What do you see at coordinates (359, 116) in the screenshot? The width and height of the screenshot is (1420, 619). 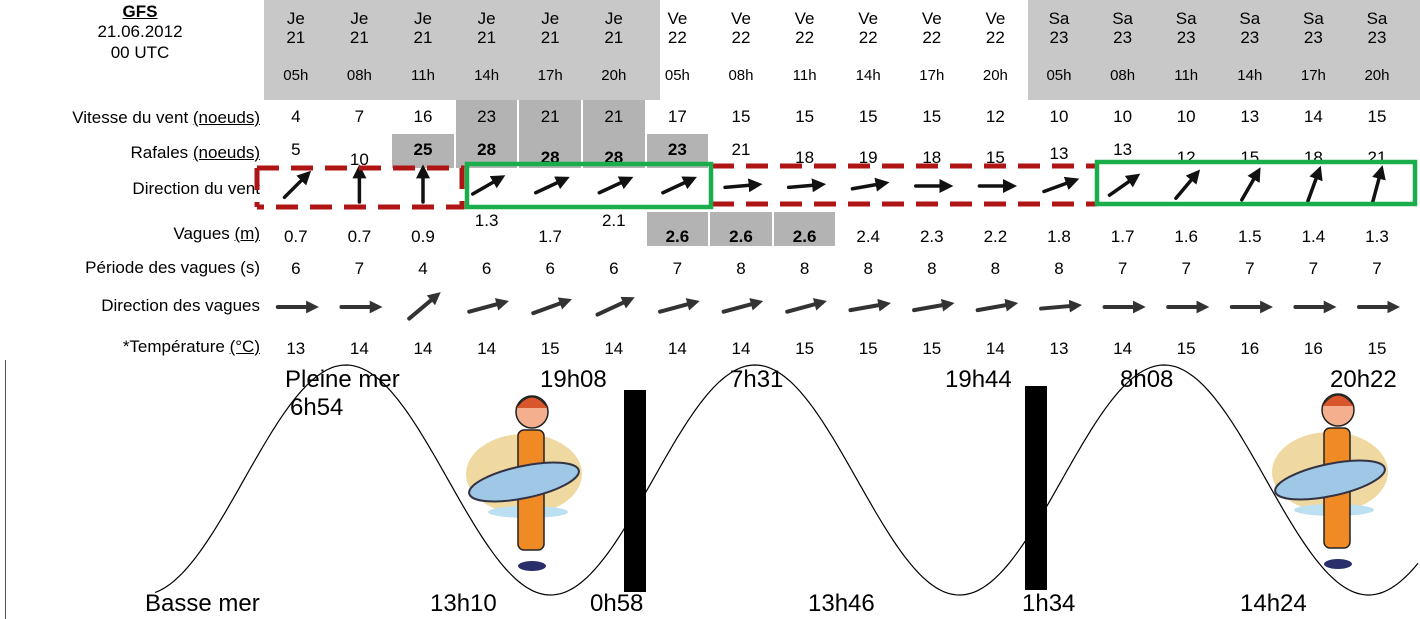 I see `wind-speed-cell: 7` at bounding box center [359, 116].